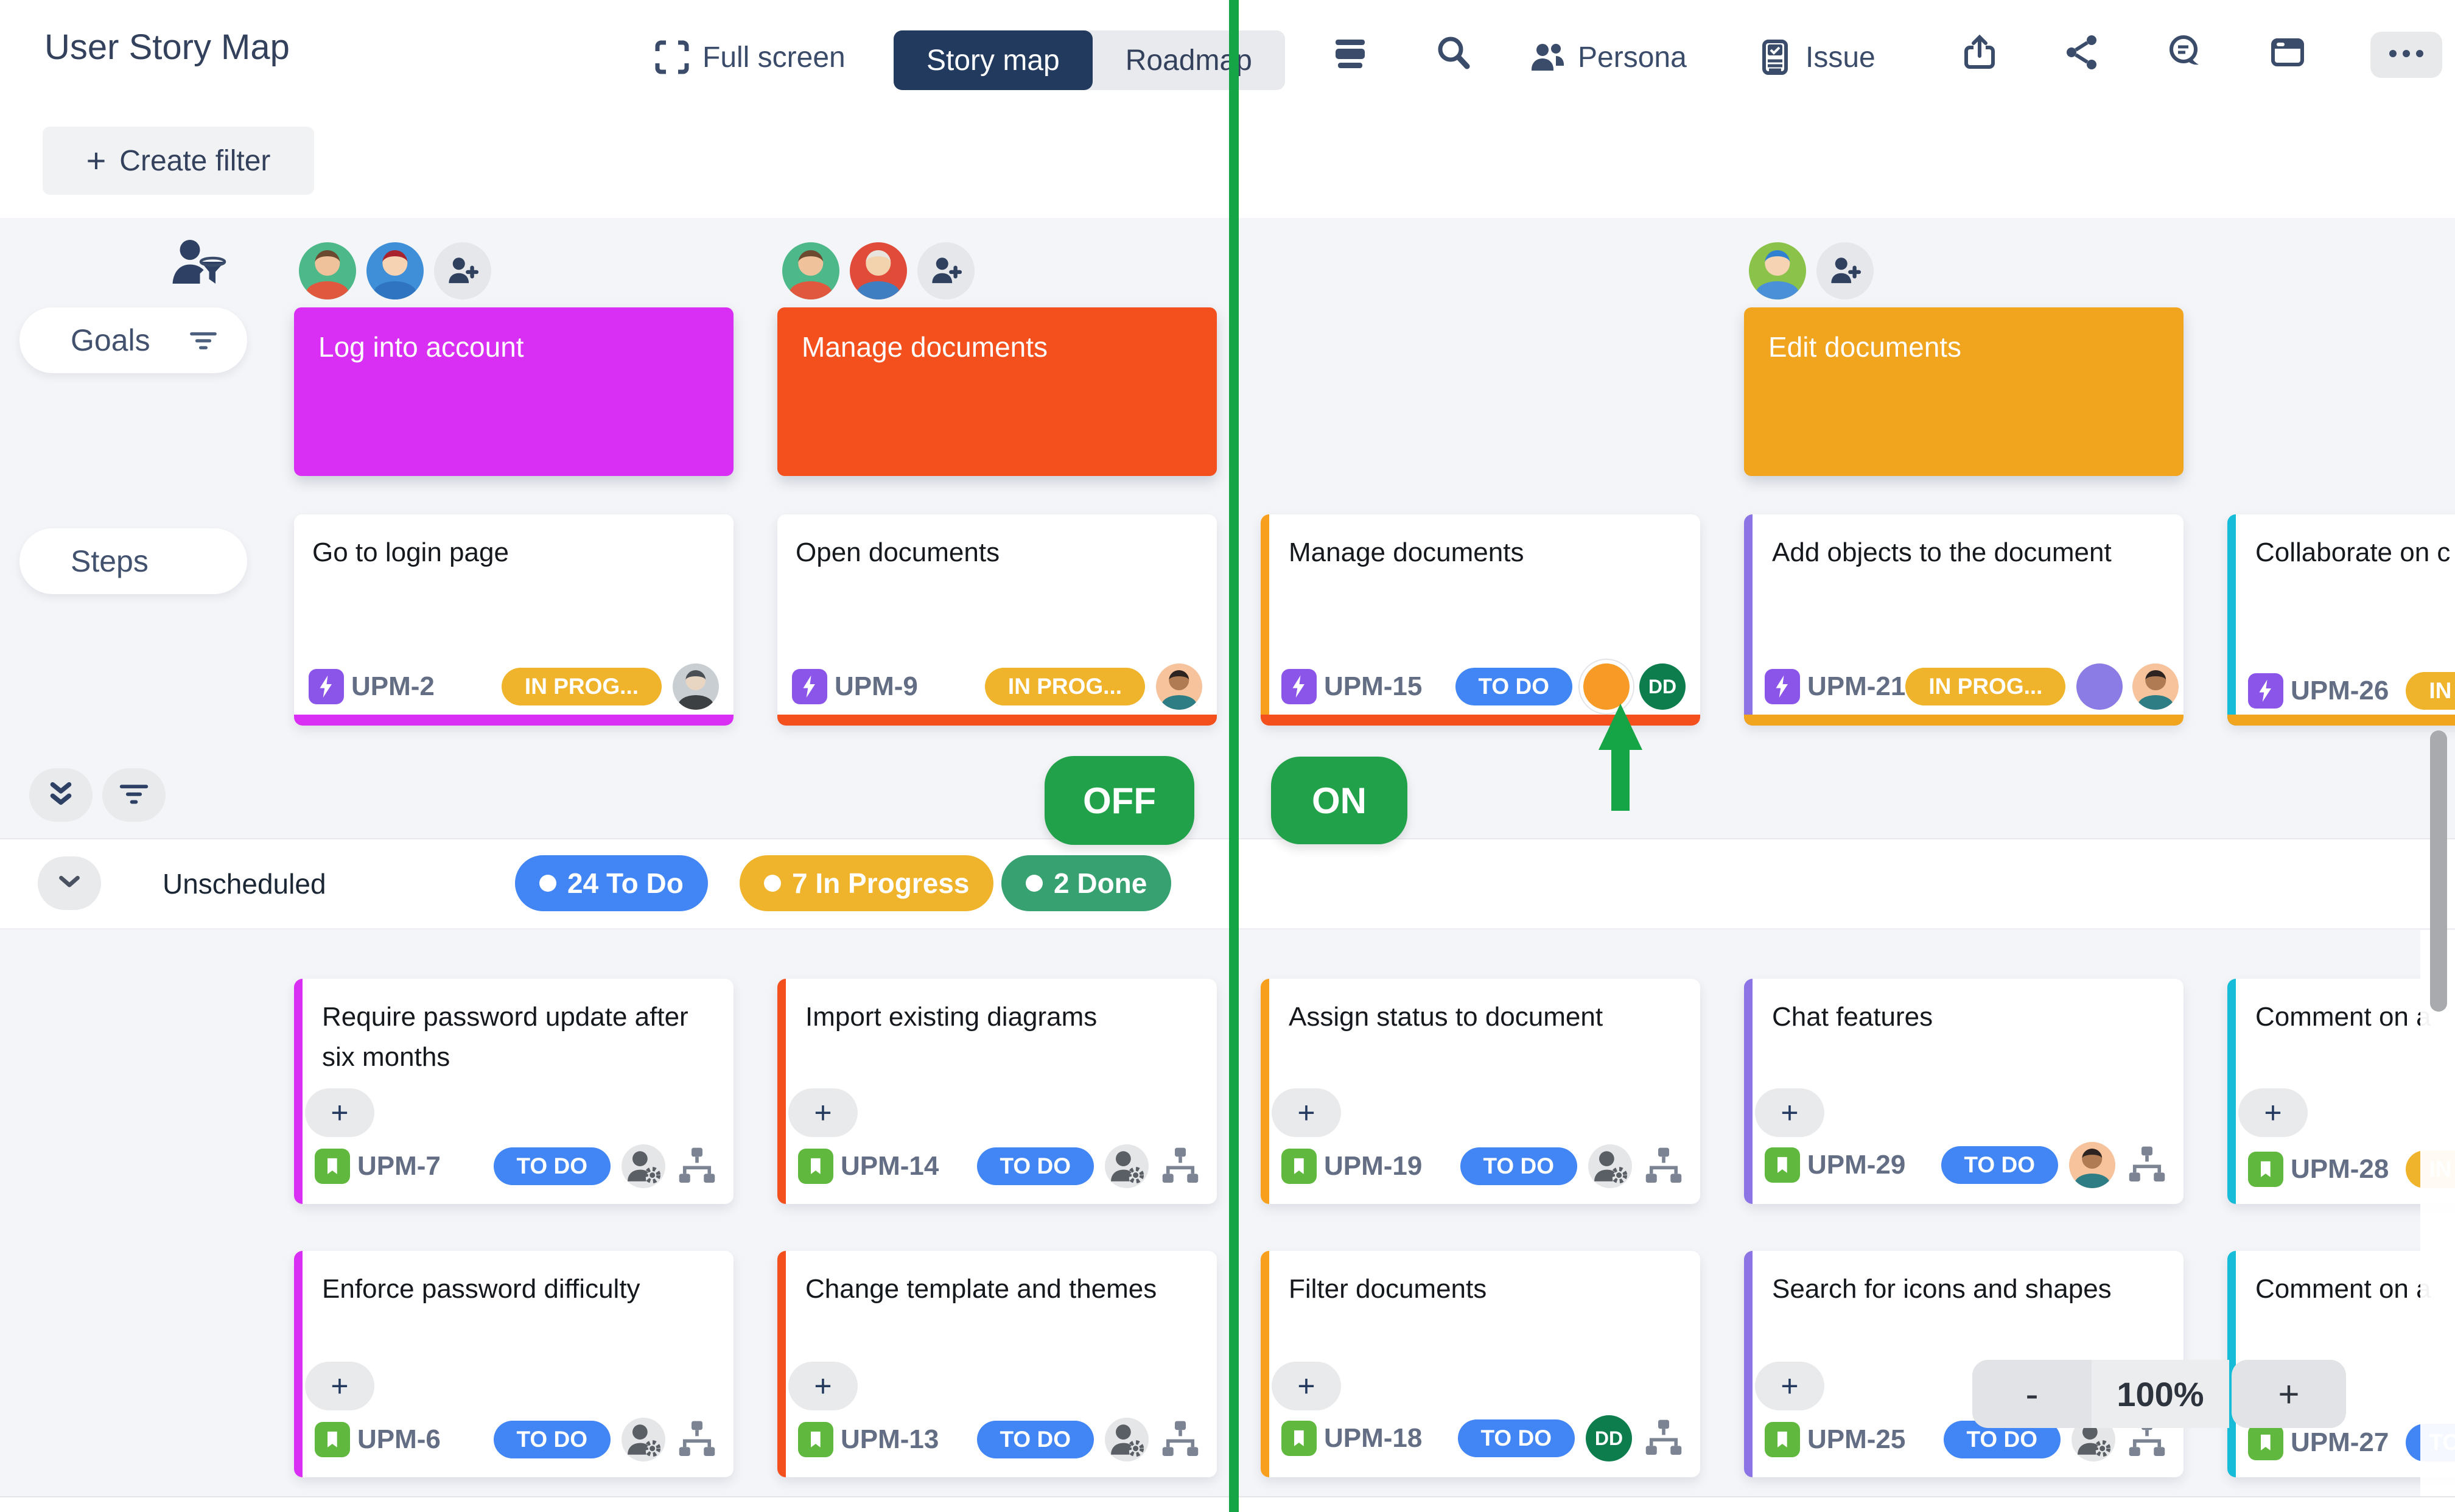  I want to click on card-footer: UPM-13 TO DO, so click(997, 1439).